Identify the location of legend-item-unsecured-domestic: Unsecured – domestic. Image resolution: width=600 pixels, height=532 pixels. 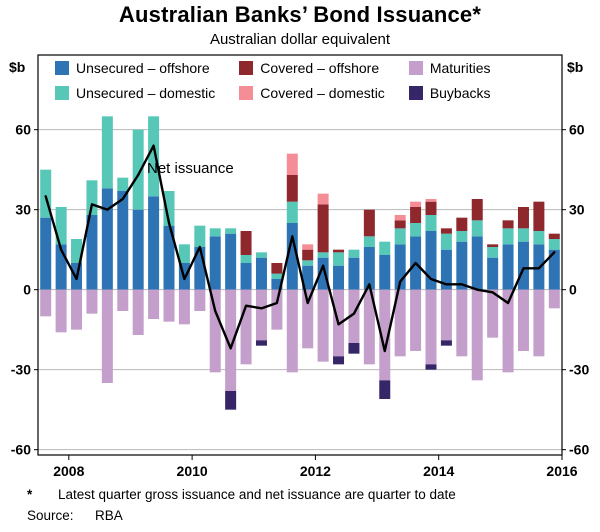
(135, 93).